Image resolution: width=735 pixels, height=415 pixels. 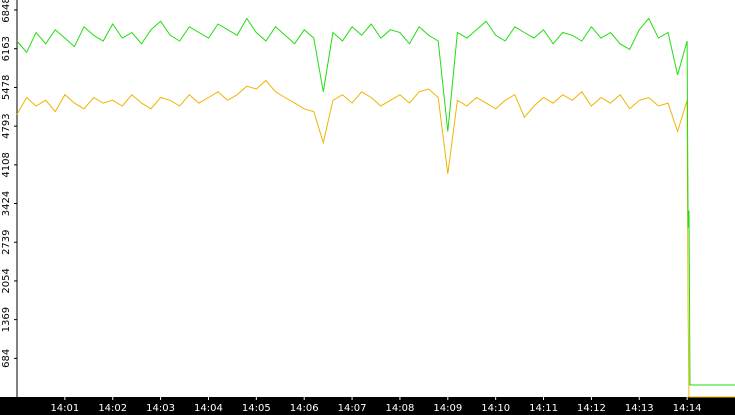 What do you see at coordinates (639, 408) in the screenshot?
I see `x-tick-label: 14:13` at bounding box center [639, 408].